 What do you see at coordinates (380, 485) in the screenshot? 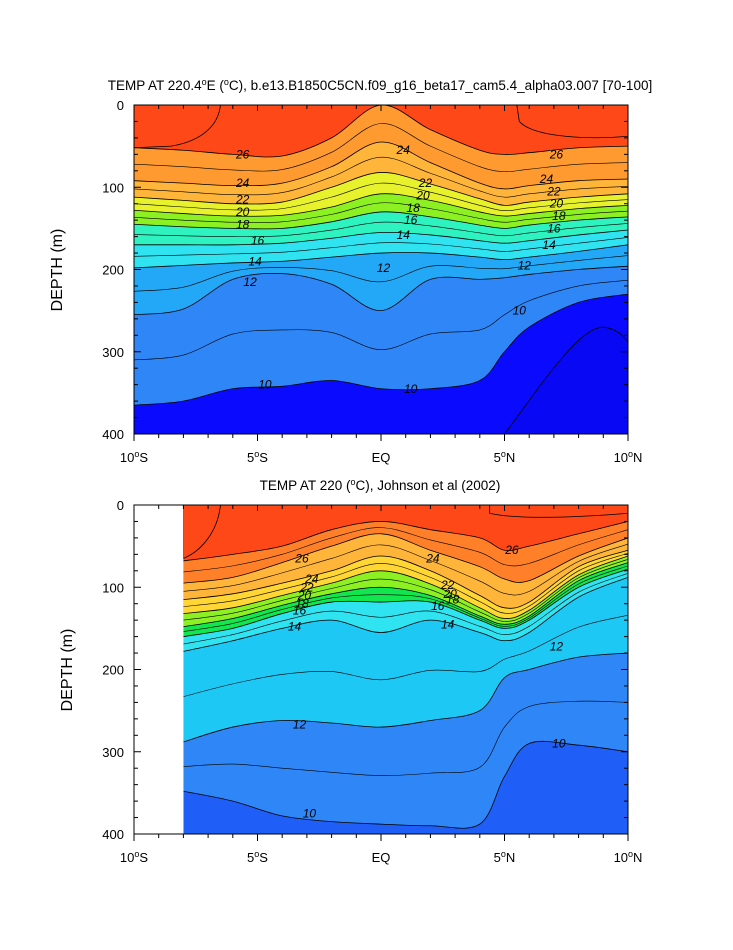
I see `chart-title: TEMP AT 220 (oC), Johnson et al (2002)` at bounding box center [380, 485].